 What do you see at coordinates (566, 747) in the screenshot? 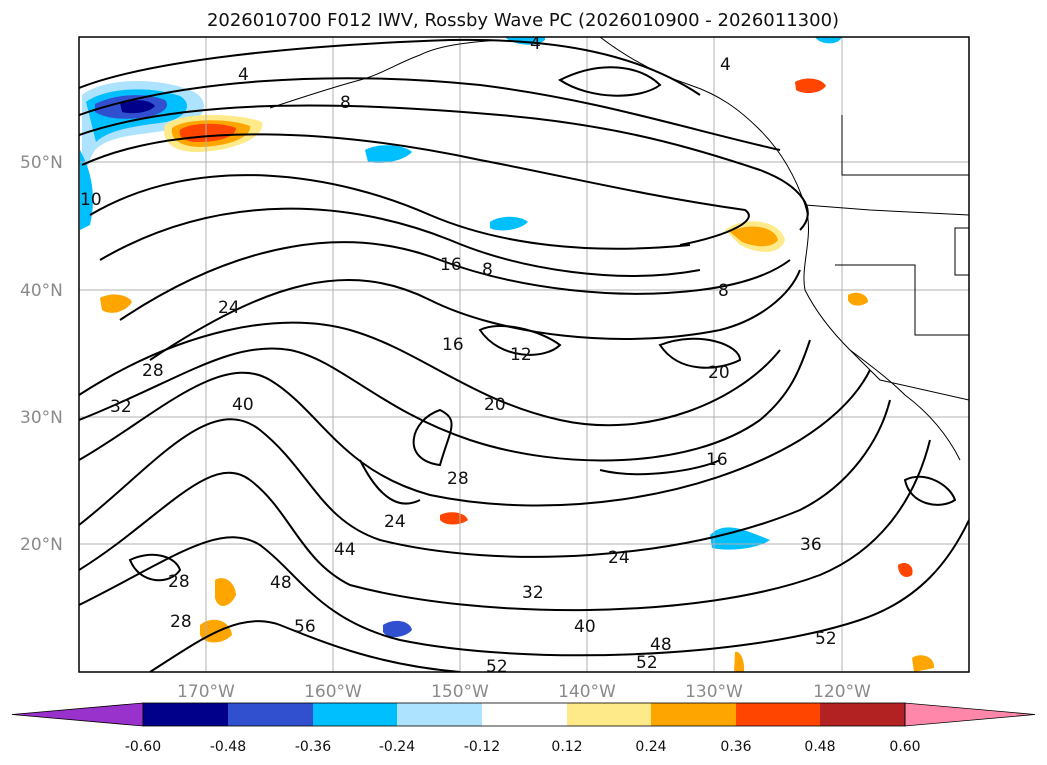
I see `colorbar-tick-label: 0.12` at bounding box center [566, 747].